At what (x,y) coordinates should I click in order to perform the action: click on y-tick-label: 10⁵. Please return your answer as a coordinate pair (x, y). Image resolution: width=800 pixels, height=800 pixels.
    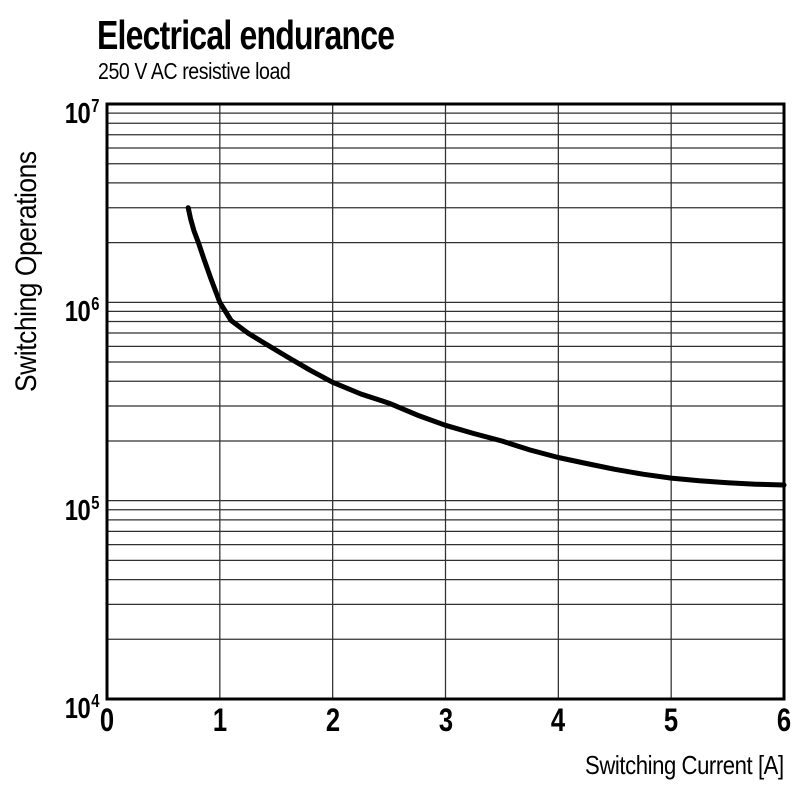
    Looking at the image, I should click on (82, 509).